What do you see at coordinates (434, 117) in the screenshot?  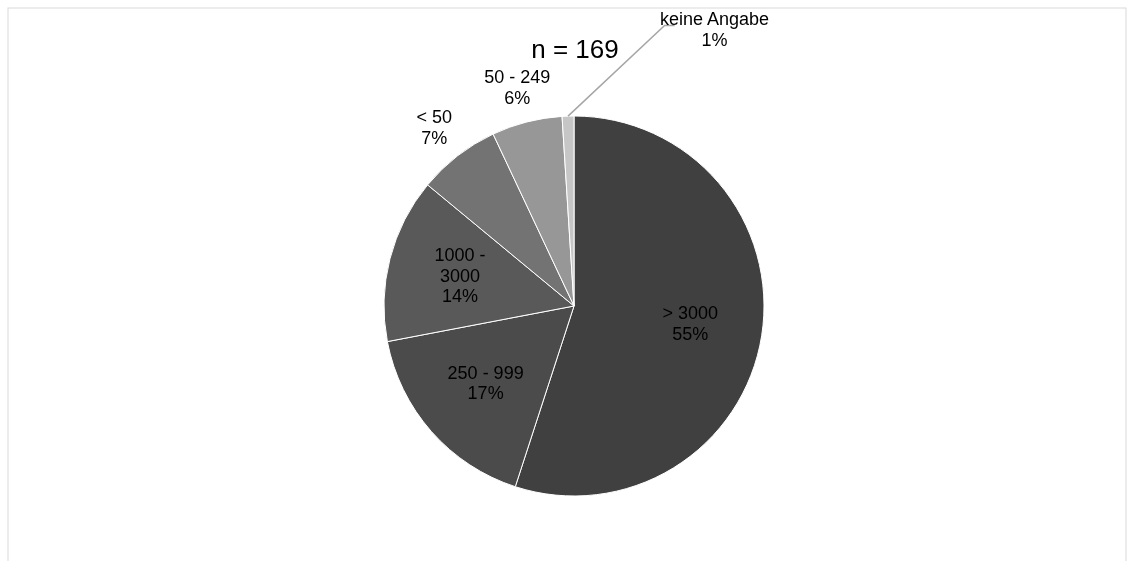 I see `slice-label: < 50` at bounding box center [434, 117].